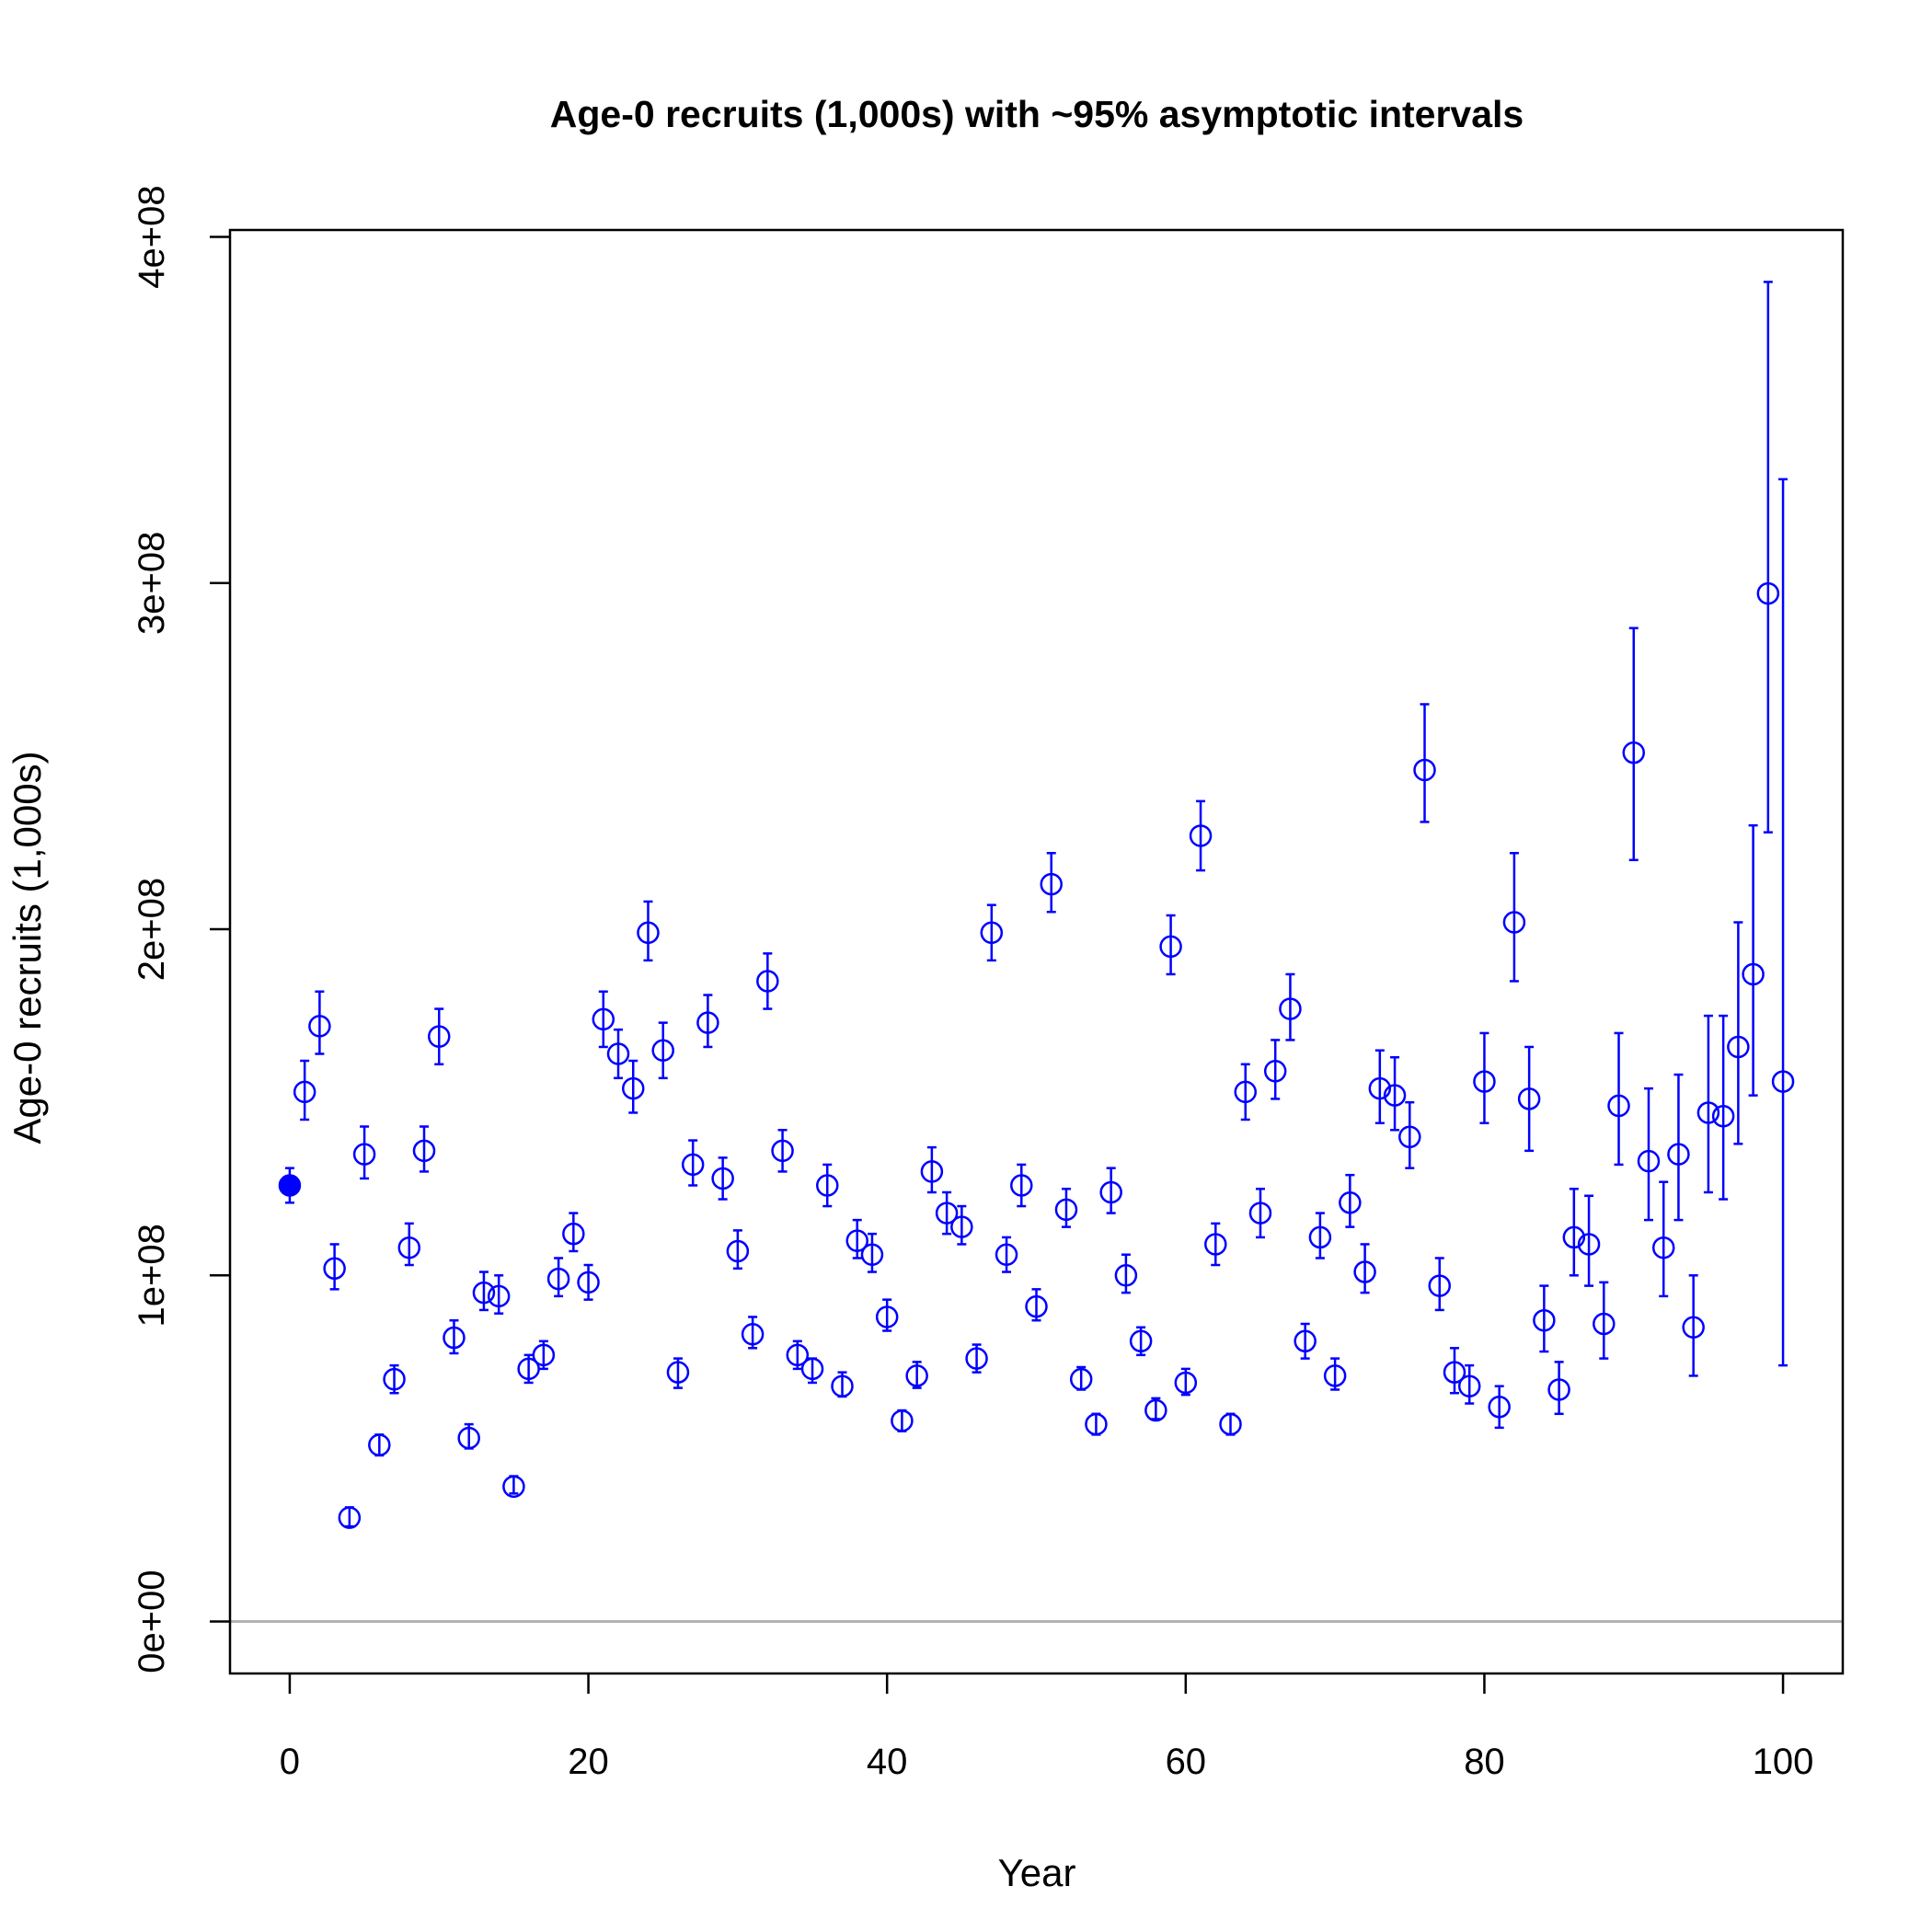 This screenshot has width=1932, height=1932. What do you see at coordinates (152, 1621) in the screenshot?
I see `y-tick-label: 0e+00` at bounding box center [152, 1621].